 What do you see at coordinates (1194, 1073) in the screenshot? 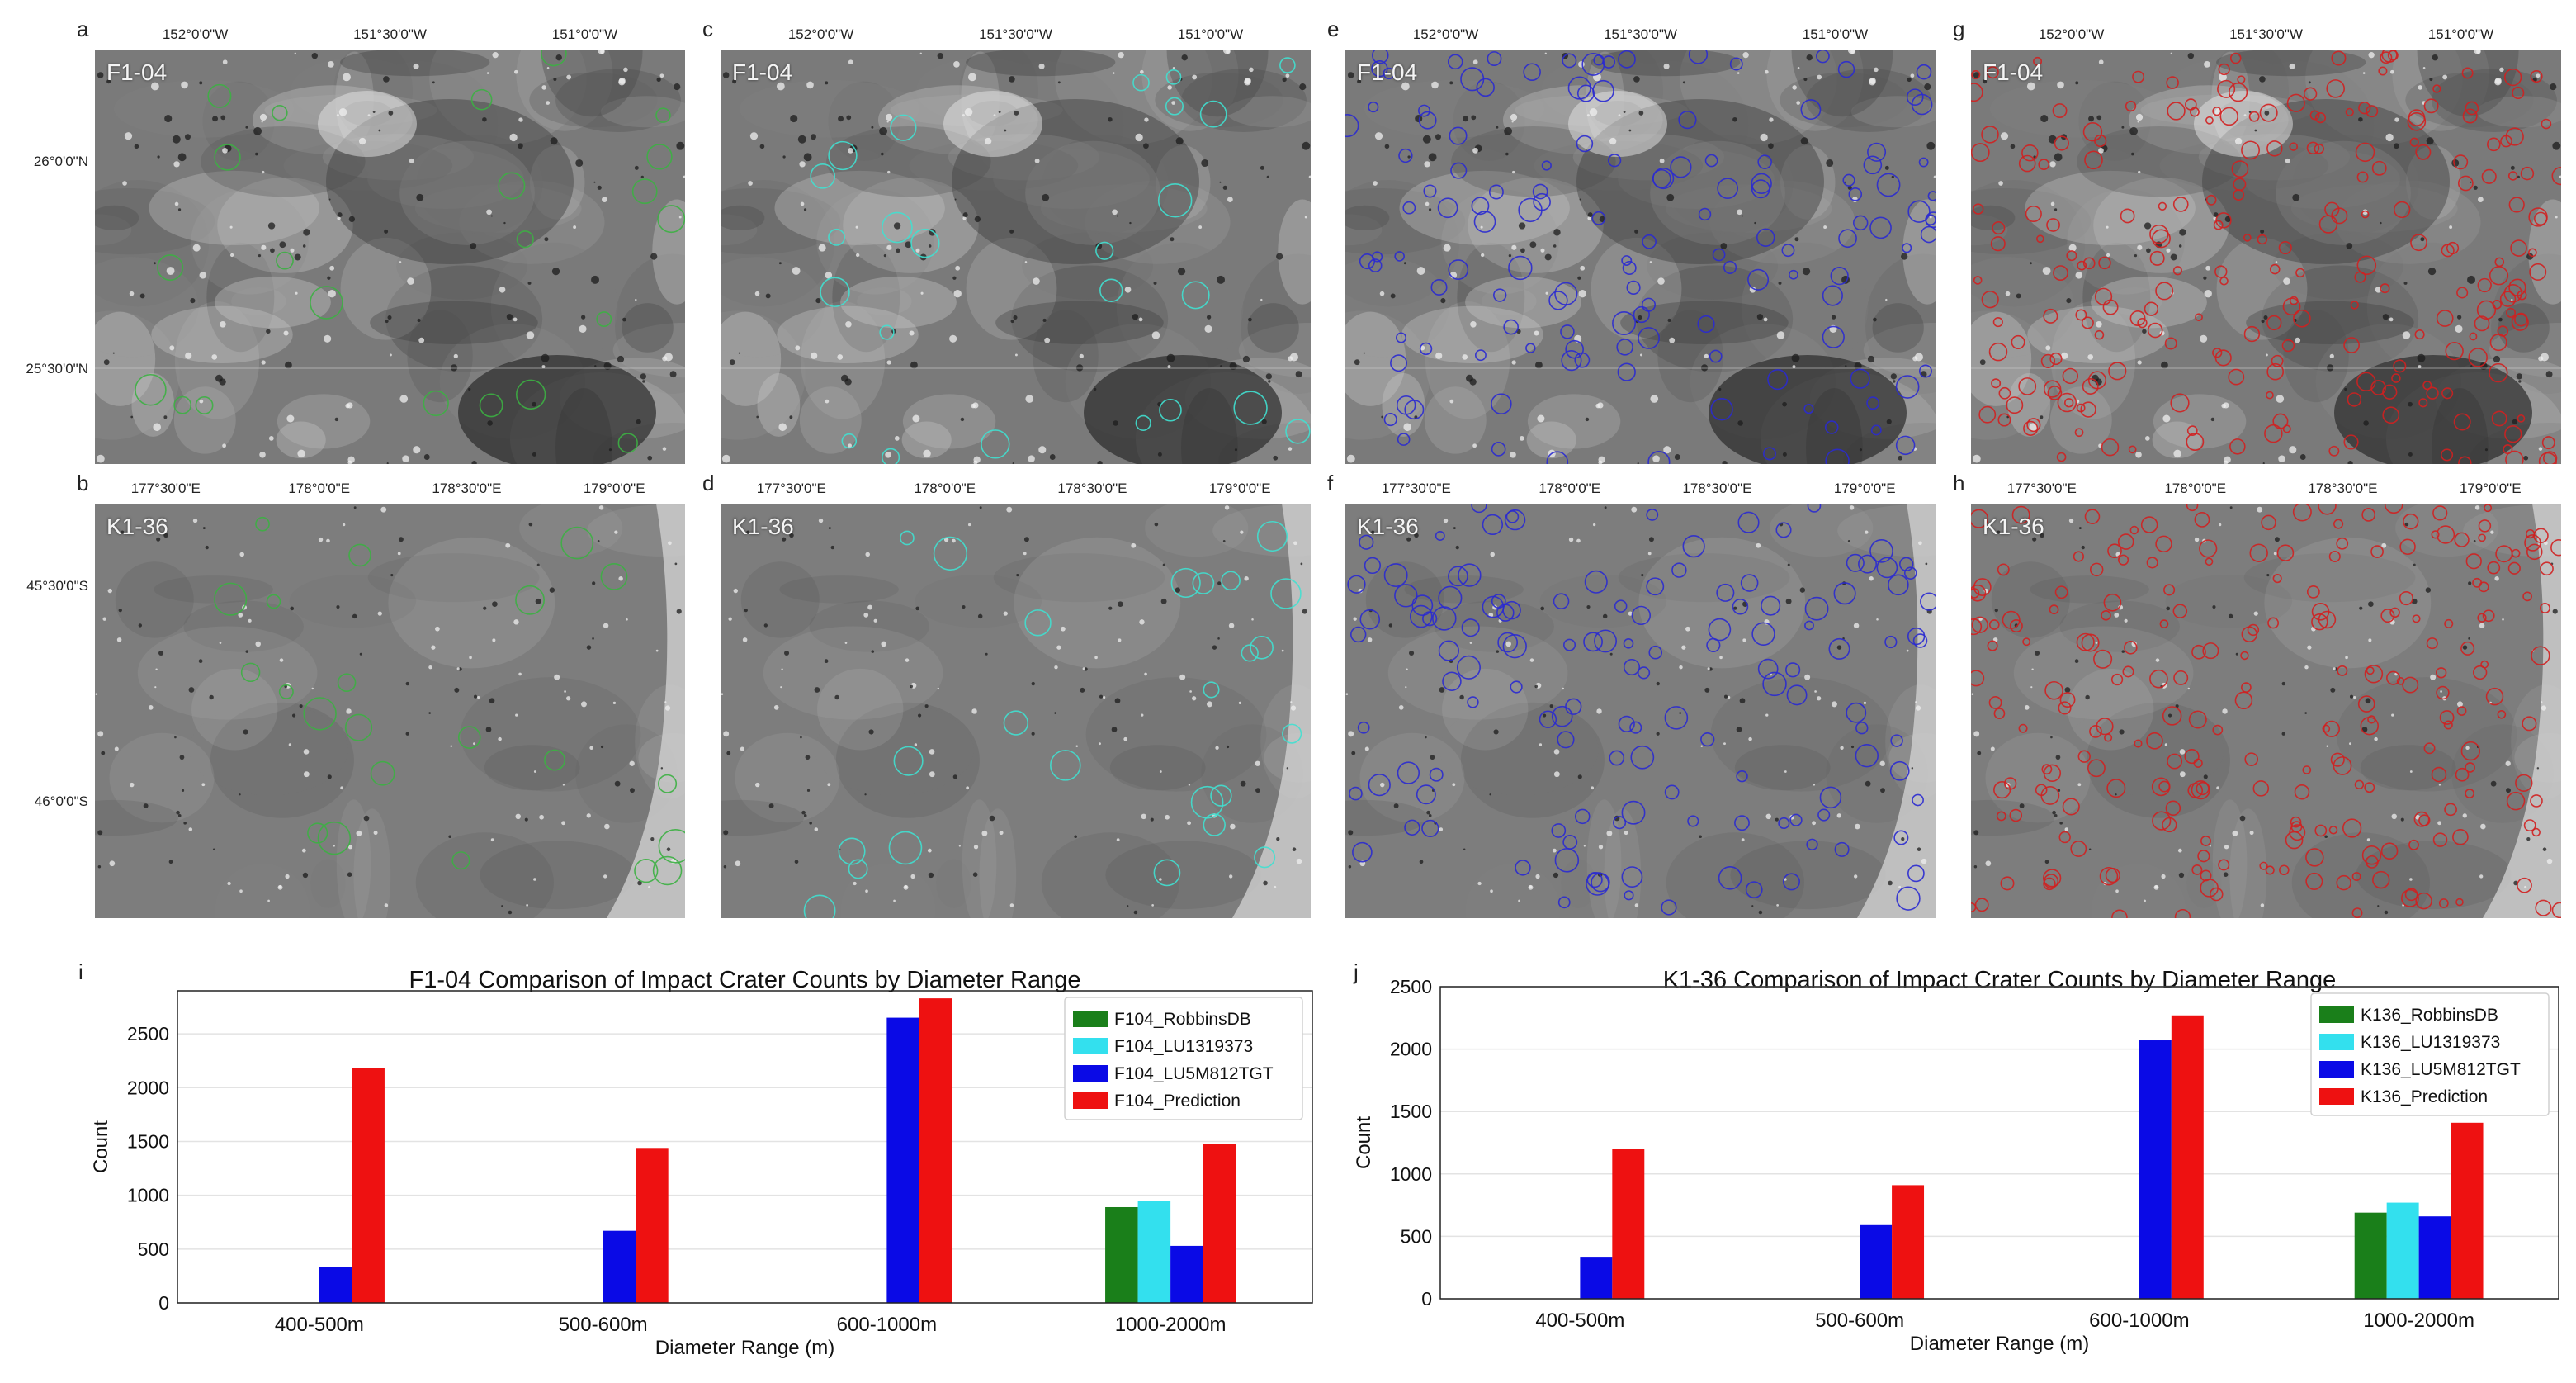
I see `legend-entry: F104_LU5M812TGT` at bounding box center [1194, 1073].